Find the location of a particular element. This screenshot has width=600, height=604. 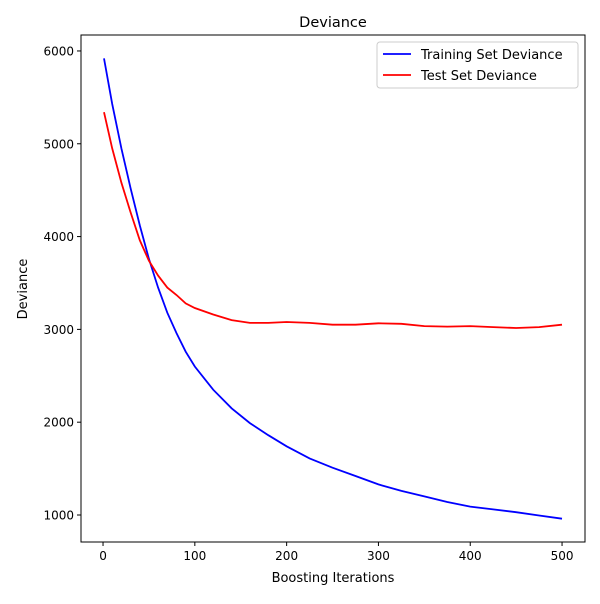

x-tick-label: 500 is located at coordinates (562, 556).